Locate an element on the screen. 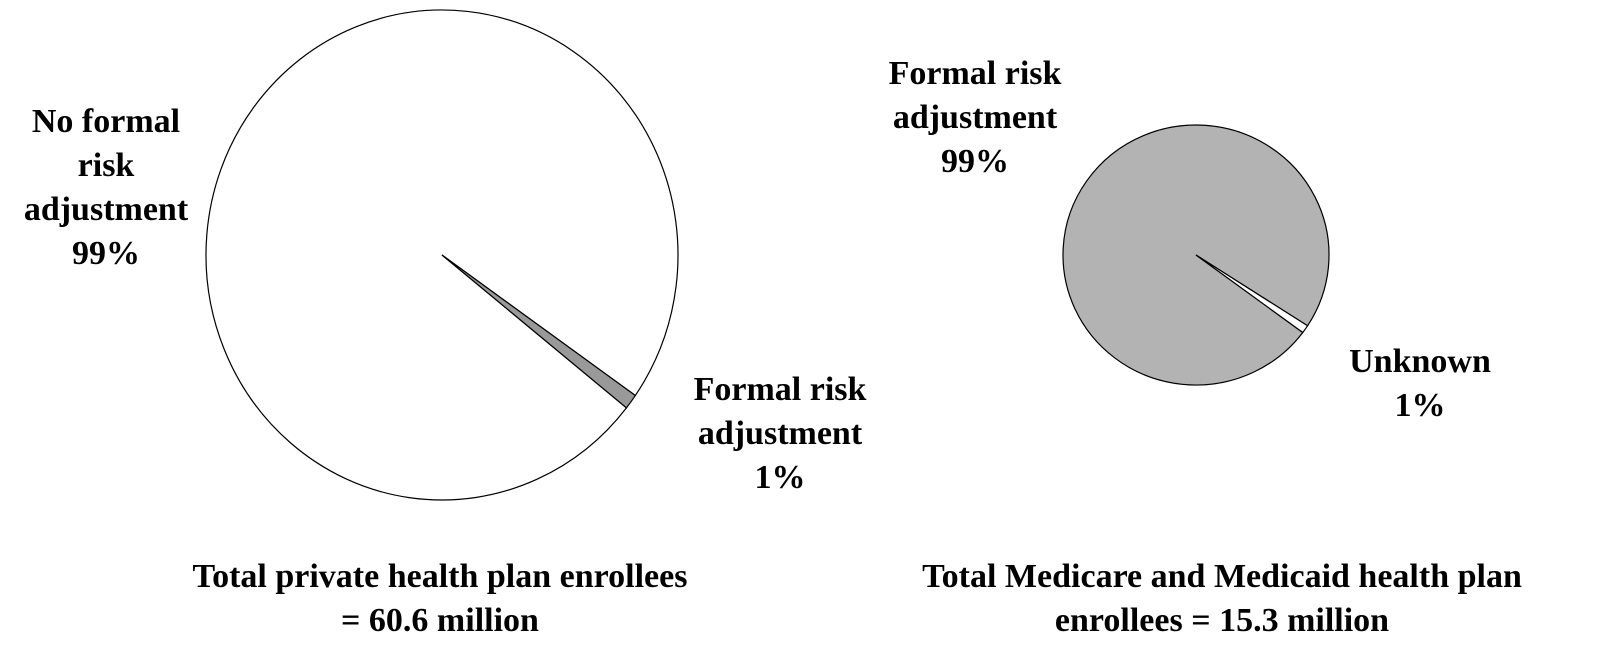 This screenshot has height=651, width=1597. slice-label: Unknown 1% is located at coordinates (1420, 384).